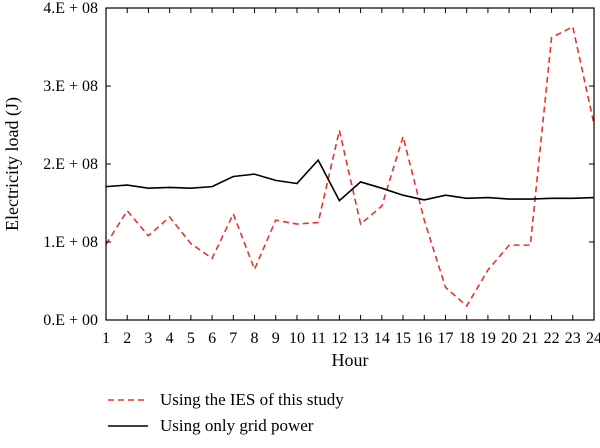 This screenshot has height=448, width=600. I want to click on legend-label-1: Using the IES of this study, so click(252, 399).